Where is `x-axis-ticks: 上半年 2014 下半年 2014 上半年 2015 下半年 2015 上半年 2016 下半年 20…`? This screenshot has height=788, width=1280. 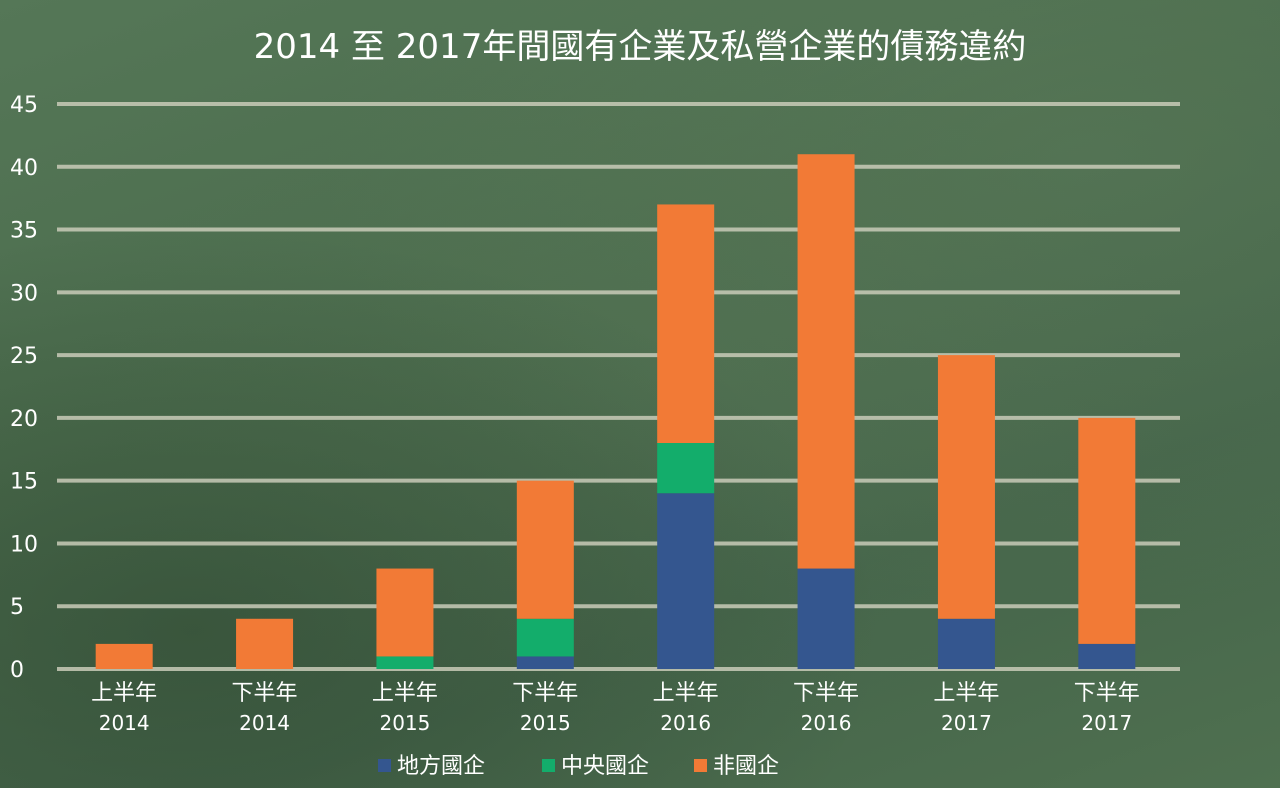 x-axis-ticks: 上半年 2014 下半年 2014 上半年 2015 下半年 2015 上半年 2016 下半年 20… is located at coordinates (615, 708).